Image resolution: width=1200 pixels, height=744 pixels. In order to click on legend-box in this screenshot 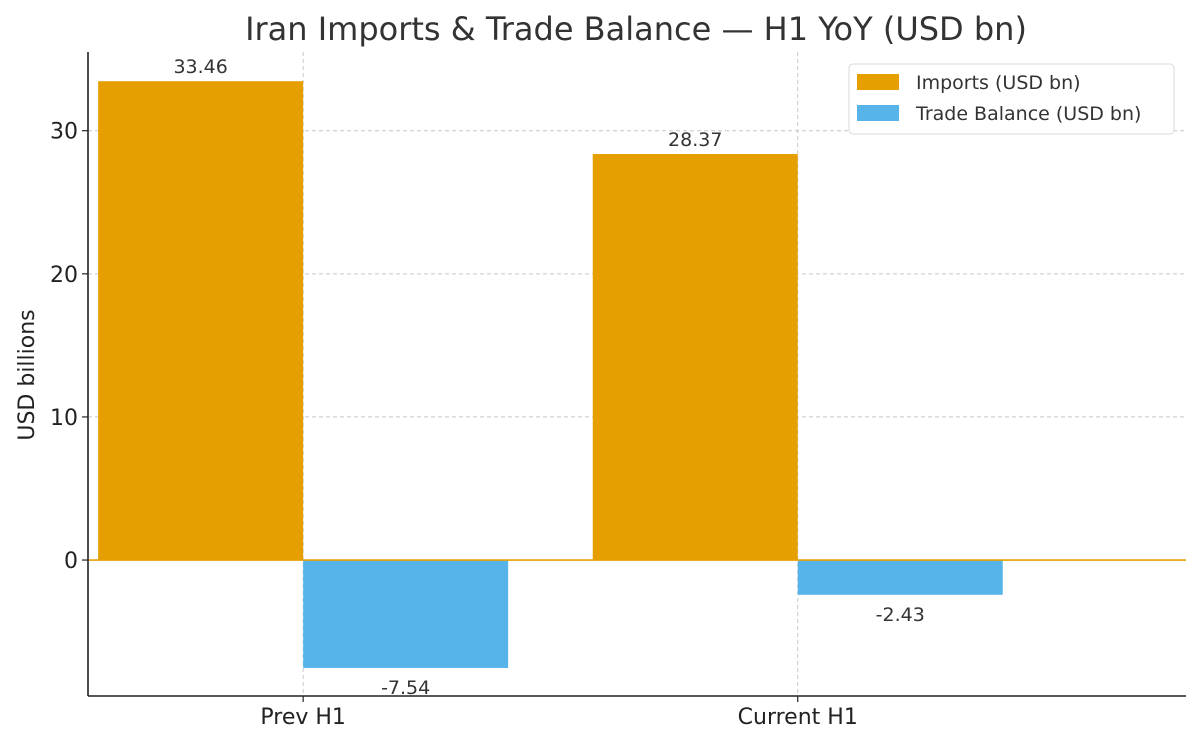, I will do `click(1011, 99)`.